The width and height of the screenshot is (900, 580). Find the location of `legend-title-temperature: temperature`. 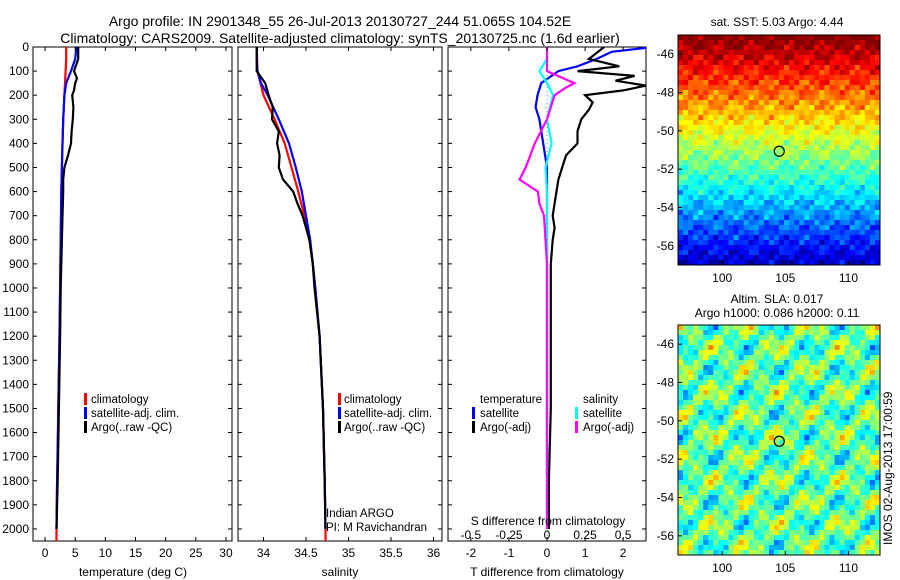

legend-title-temperature: temperature is located at coordinates (511, 400).